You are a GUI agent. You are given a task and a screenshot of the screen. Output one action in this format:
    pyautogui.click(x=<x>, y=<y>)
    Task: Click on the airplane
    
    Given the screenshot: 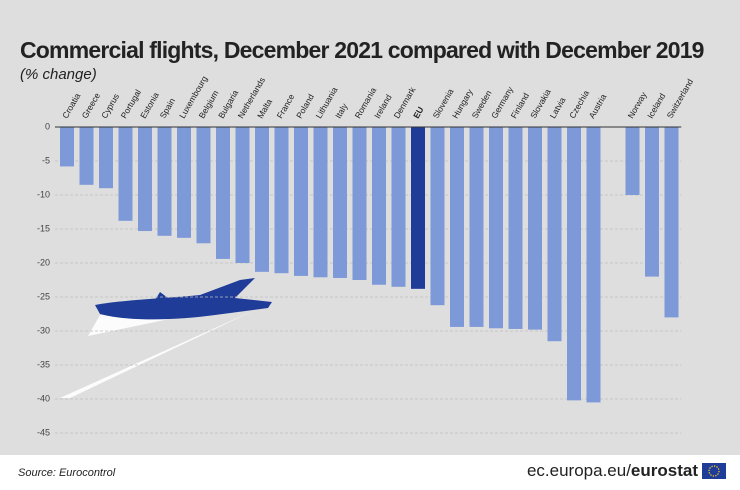 What is the action you would take?
    pyautogui.click(x=166, y=338)
    